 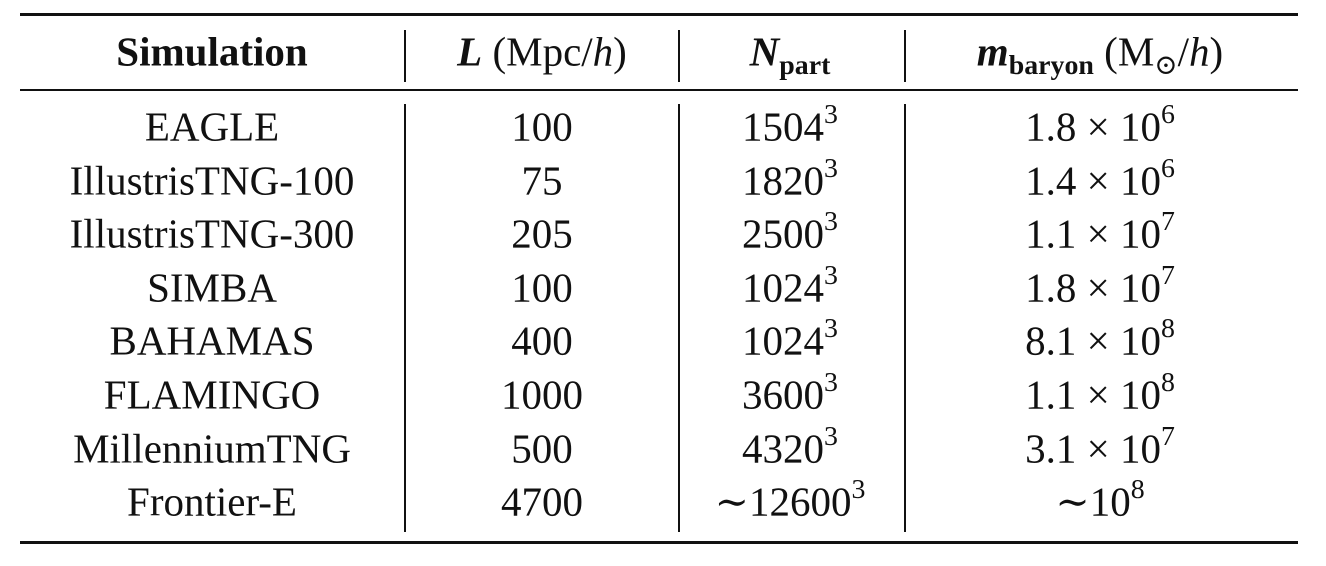 I want to click on cell-text: MillenniumTNG, so click(x=212, y=448).